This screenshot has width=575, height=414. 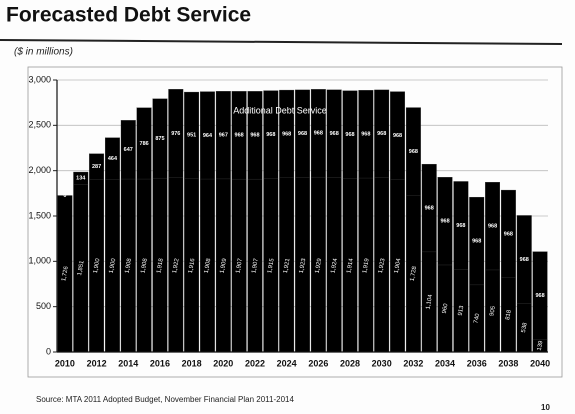 What do you see at coordinates (350, 363) in the screenshot?
I see `x-tick-label: 2028` at bounding box center [350, 363].